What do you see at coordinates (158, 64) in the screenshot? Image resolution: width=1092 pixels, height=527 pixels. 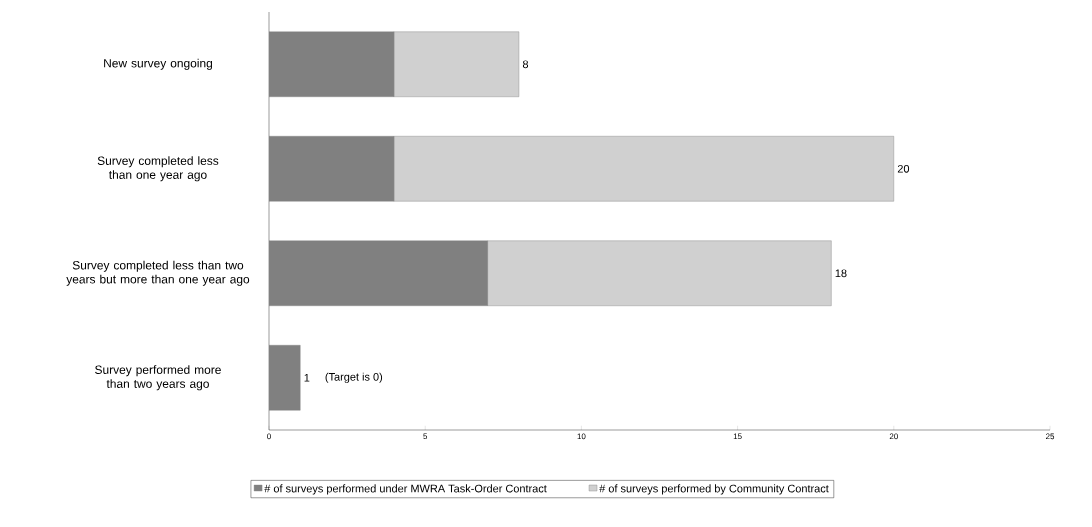 I see `y-tick-label: New survey ongoing` at bounding box center [158, 64].